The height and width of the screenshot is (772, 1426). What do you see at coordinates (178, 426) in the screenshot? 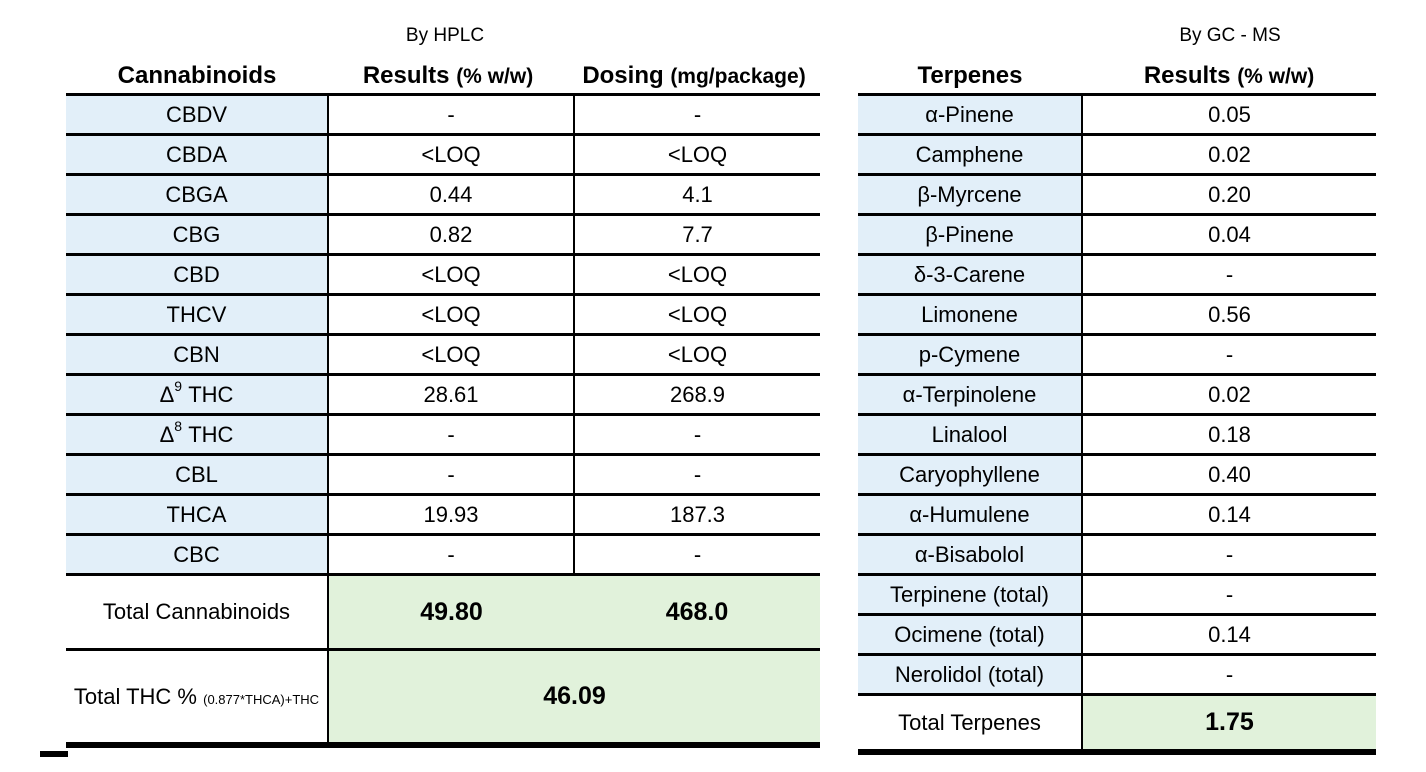
I see `cannabinoid-name-superscript: 8` at bounding box center [178, 426].